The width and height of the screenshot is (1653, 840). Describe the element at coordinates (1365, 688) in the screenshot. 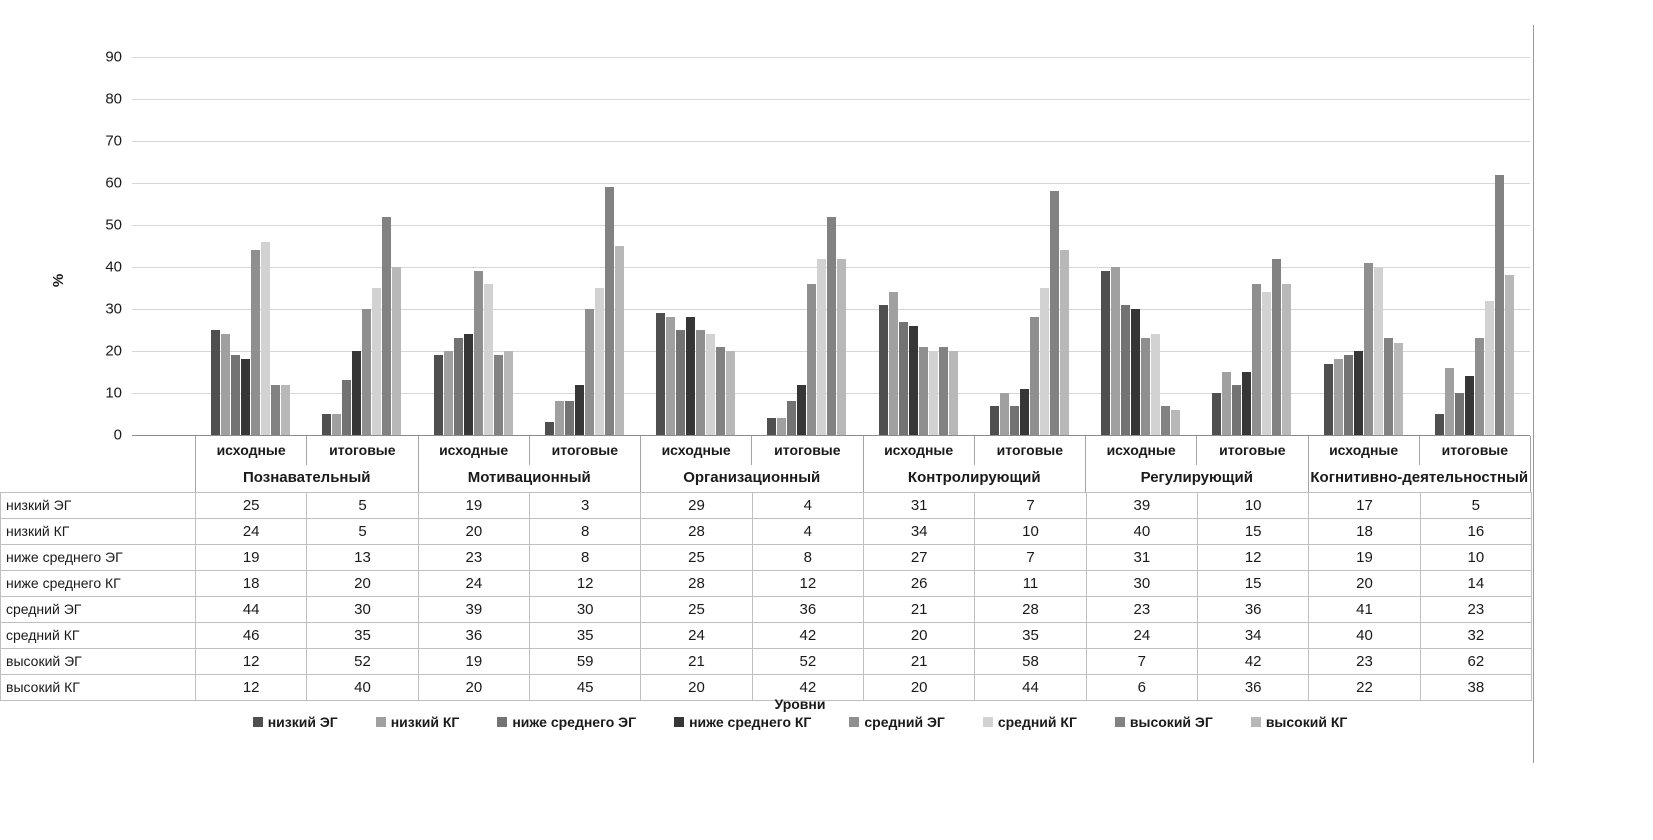

I see `table-cell: 22` at that location.